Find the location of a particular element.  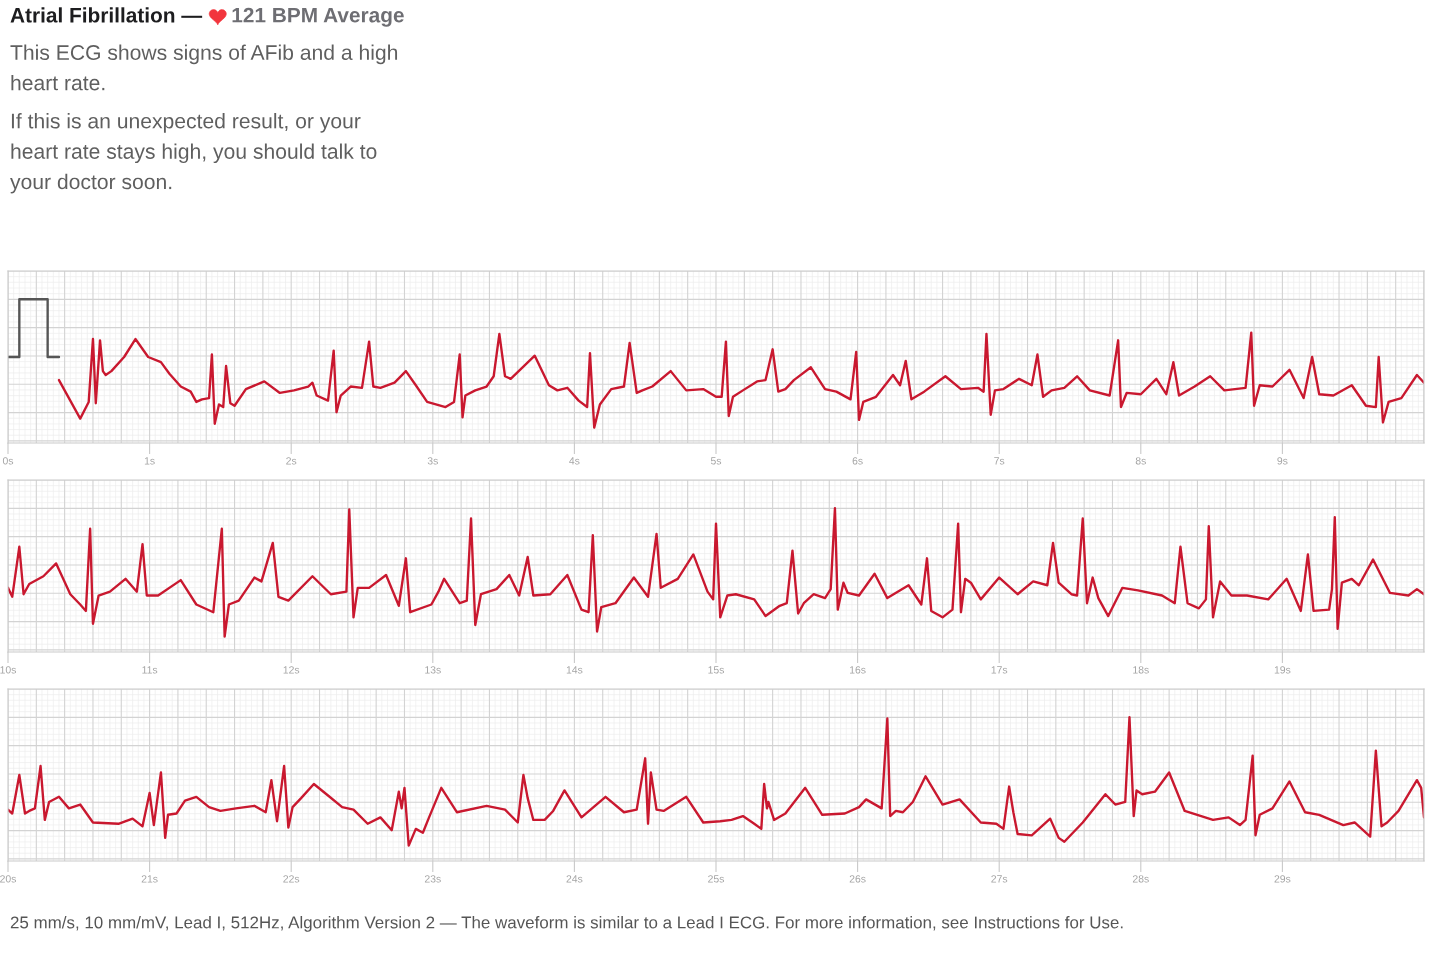

x-tick-label: 27s is located at coordinates (999, 879).